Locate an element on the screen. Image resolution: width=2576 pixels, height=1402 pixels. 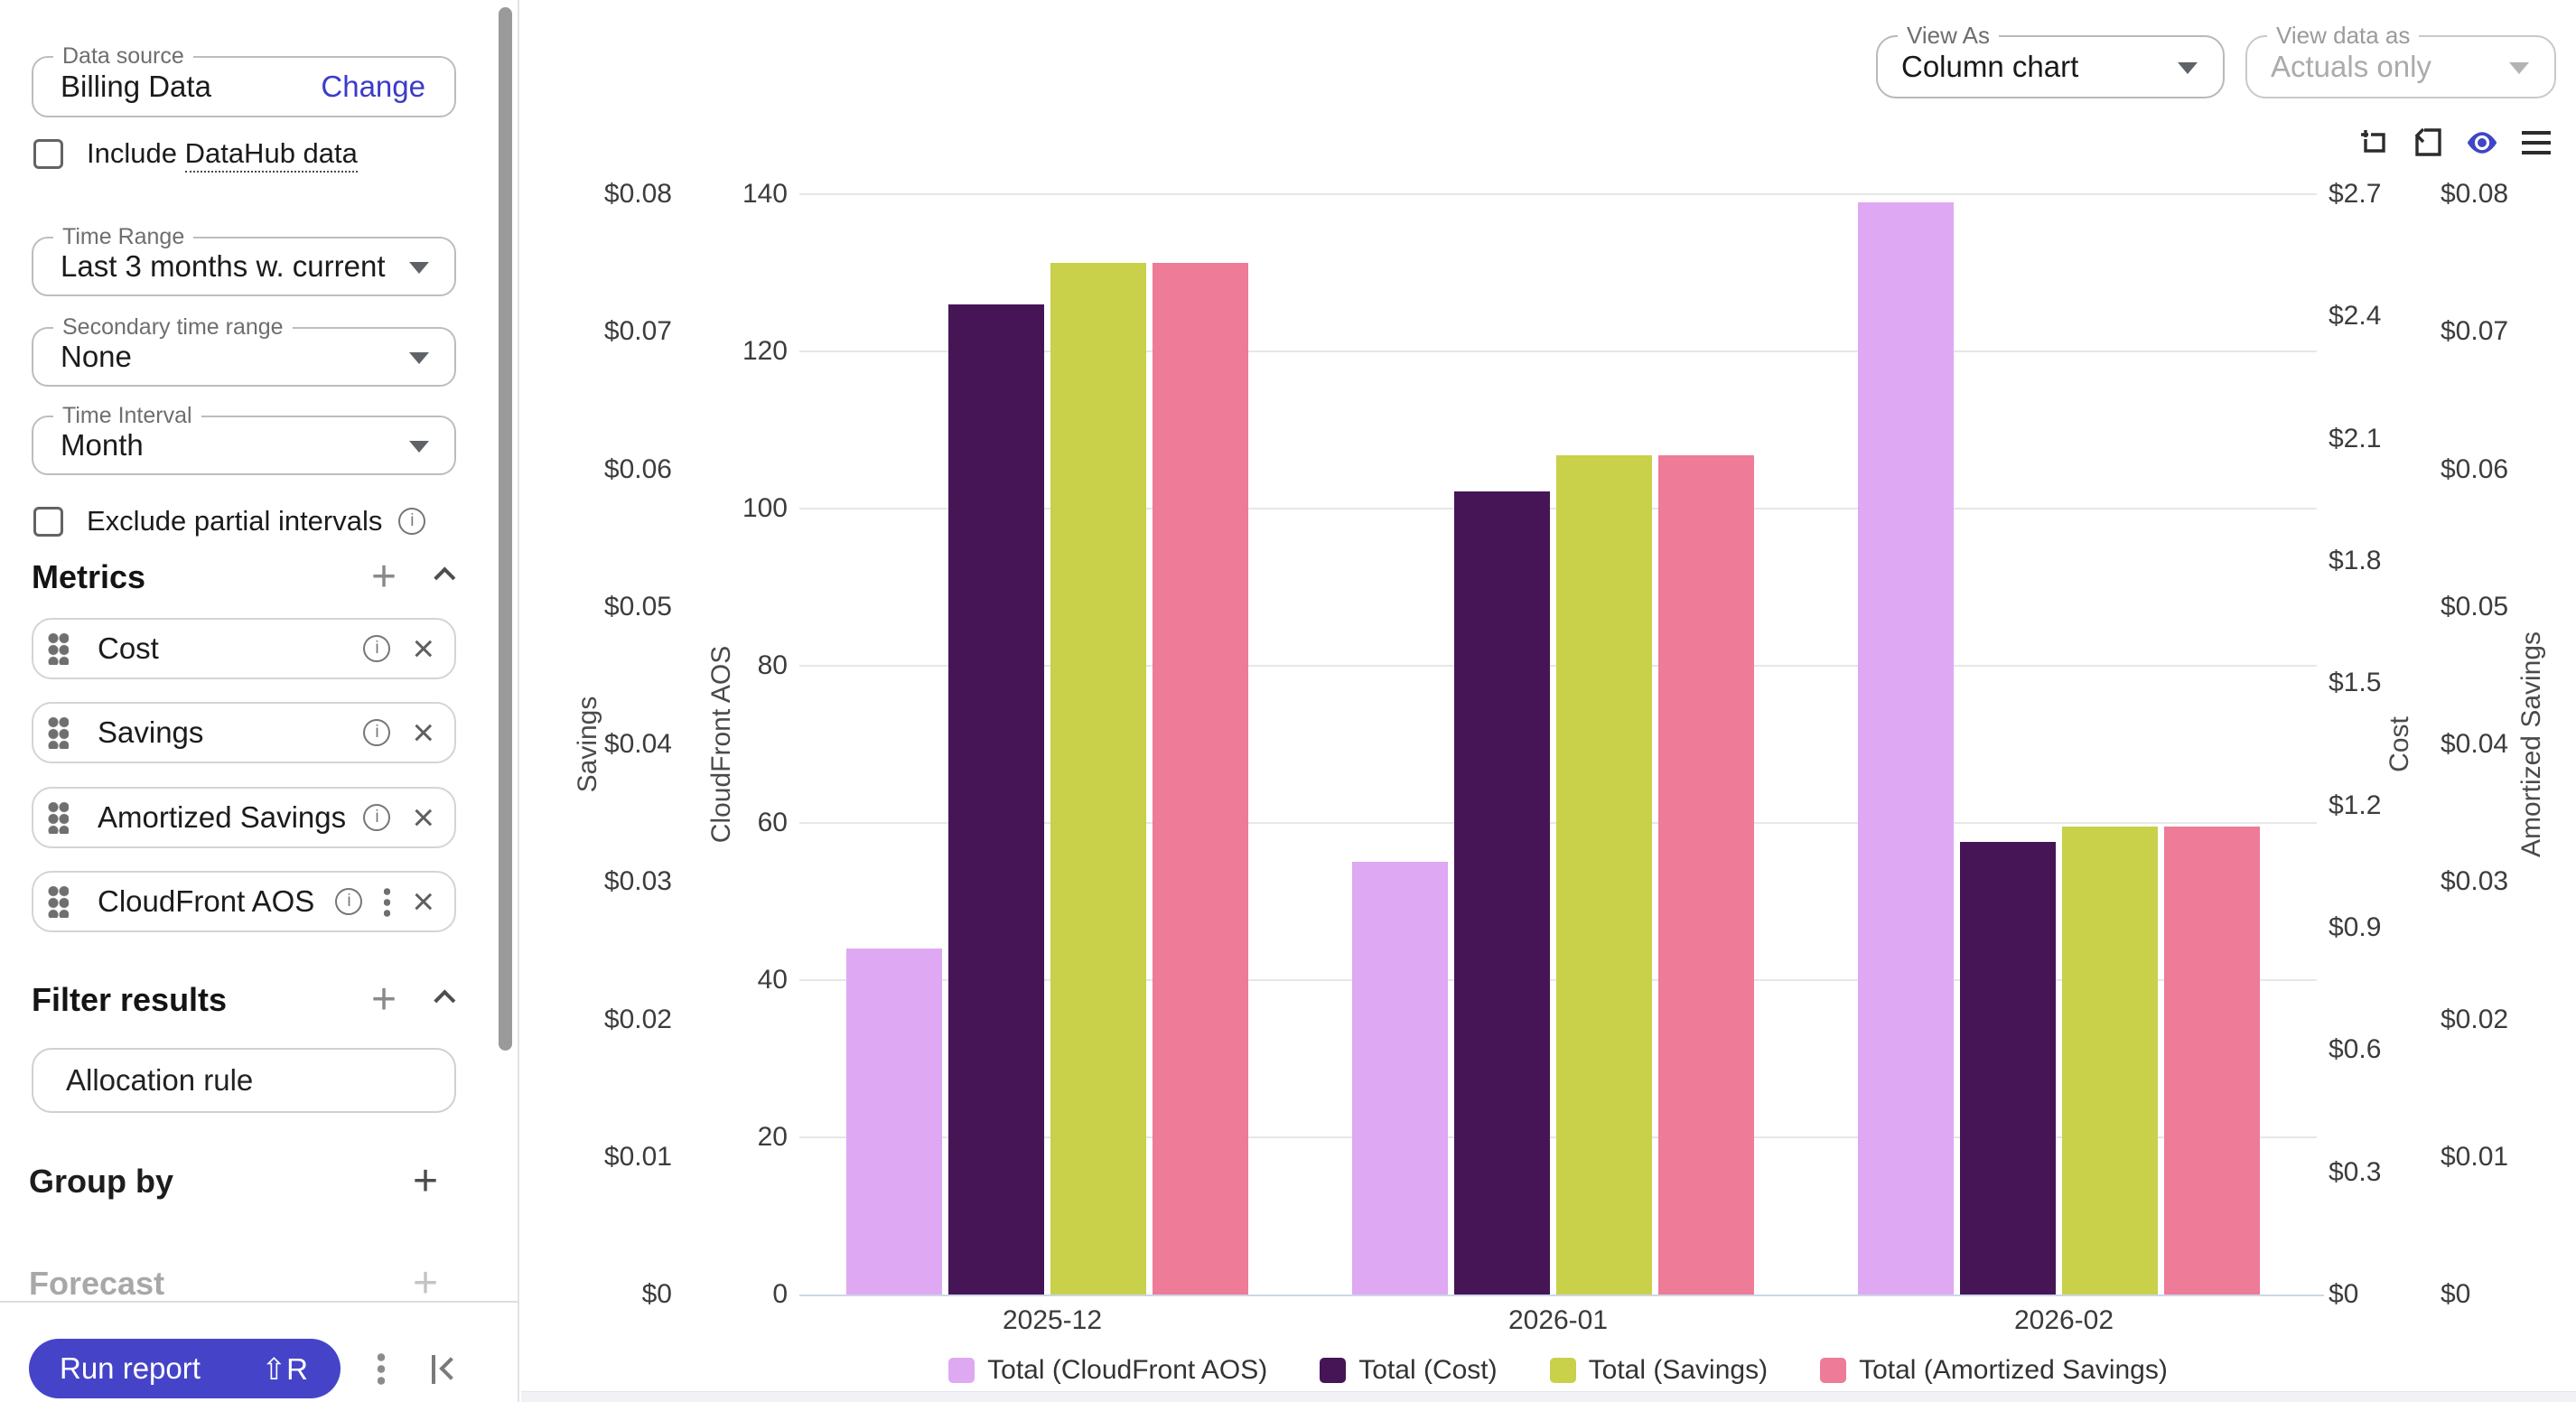
annotate-chart-icon is located at coordinates (2373, 142).